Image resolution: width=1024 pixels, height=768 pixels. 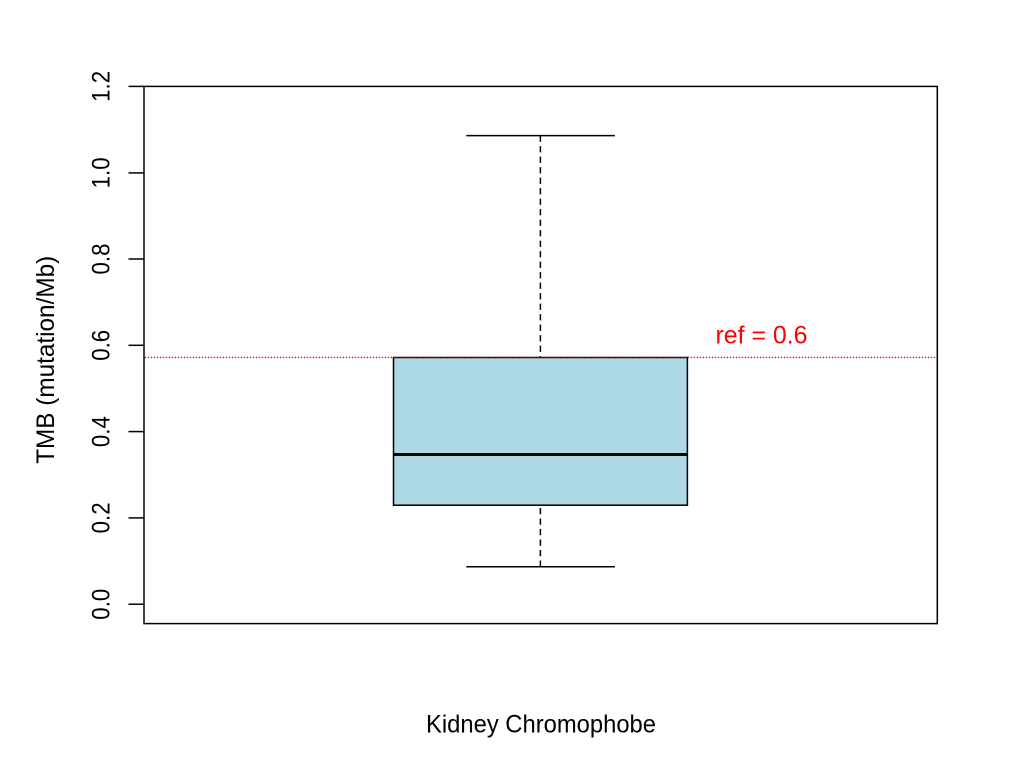 I want to click on svg-text: 0.8, so click(x=102, y=259).